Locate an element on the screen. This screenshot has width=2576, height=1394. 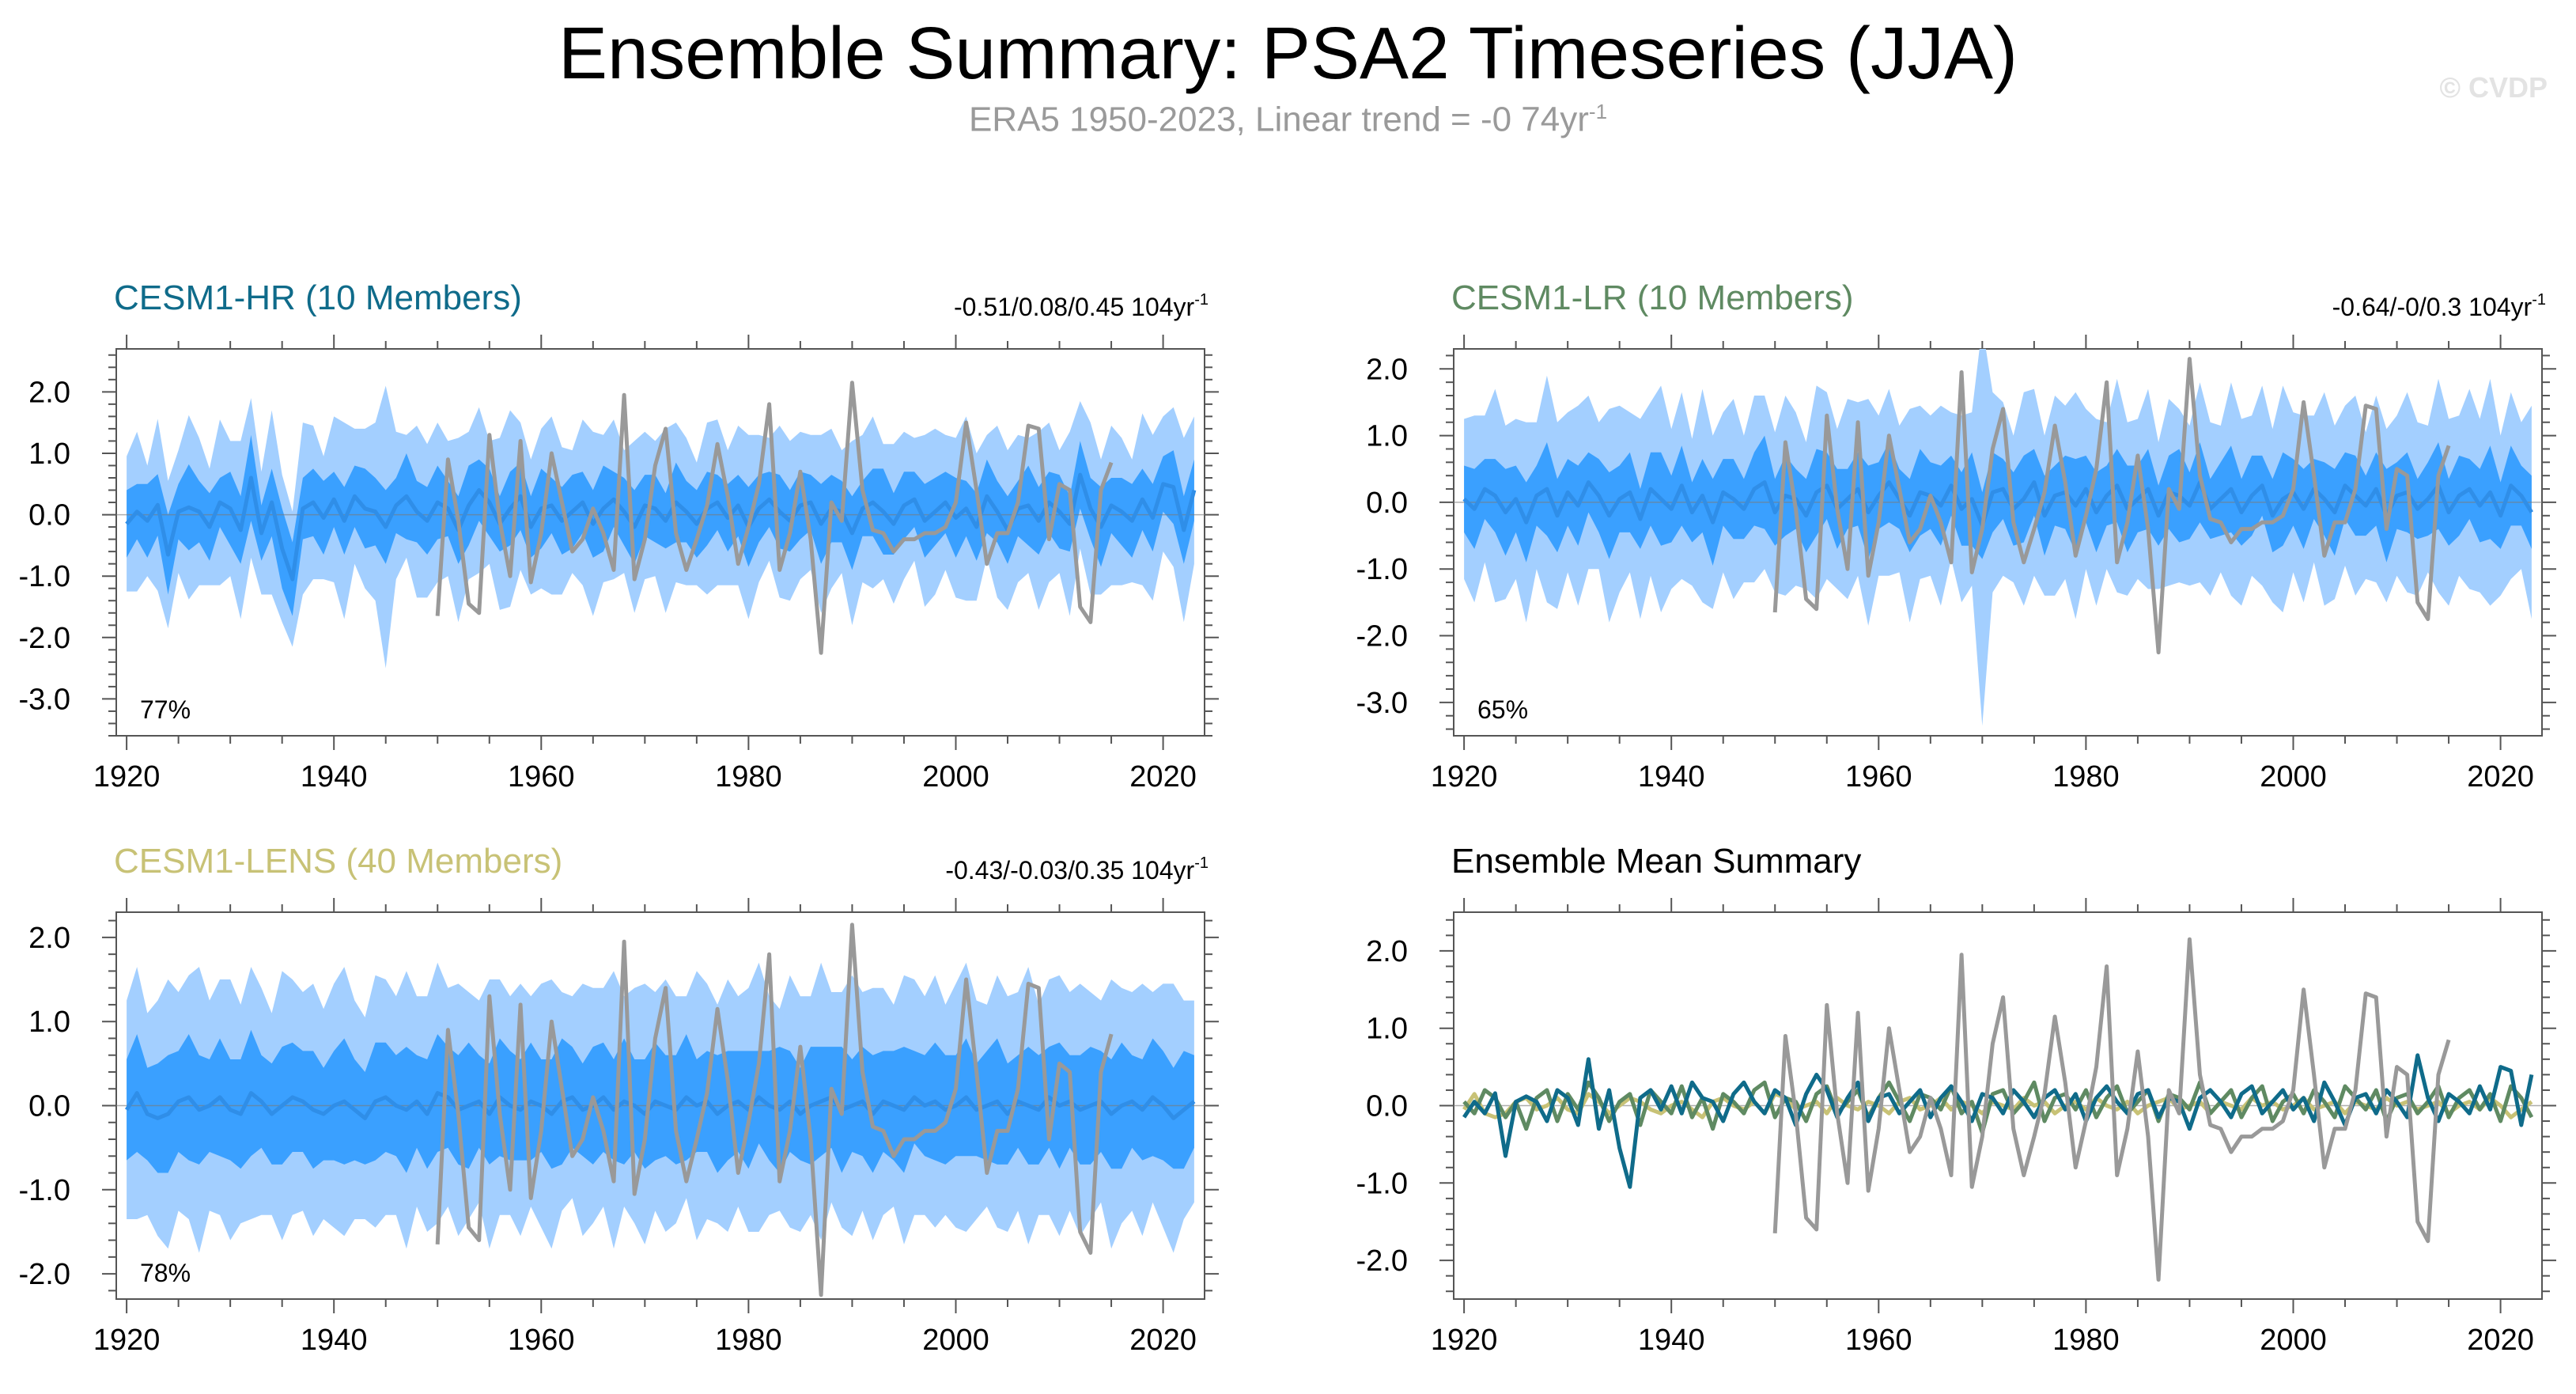
trend-value: -0.64/-0/0.3 104yr is located at coordinates (2432, 307).